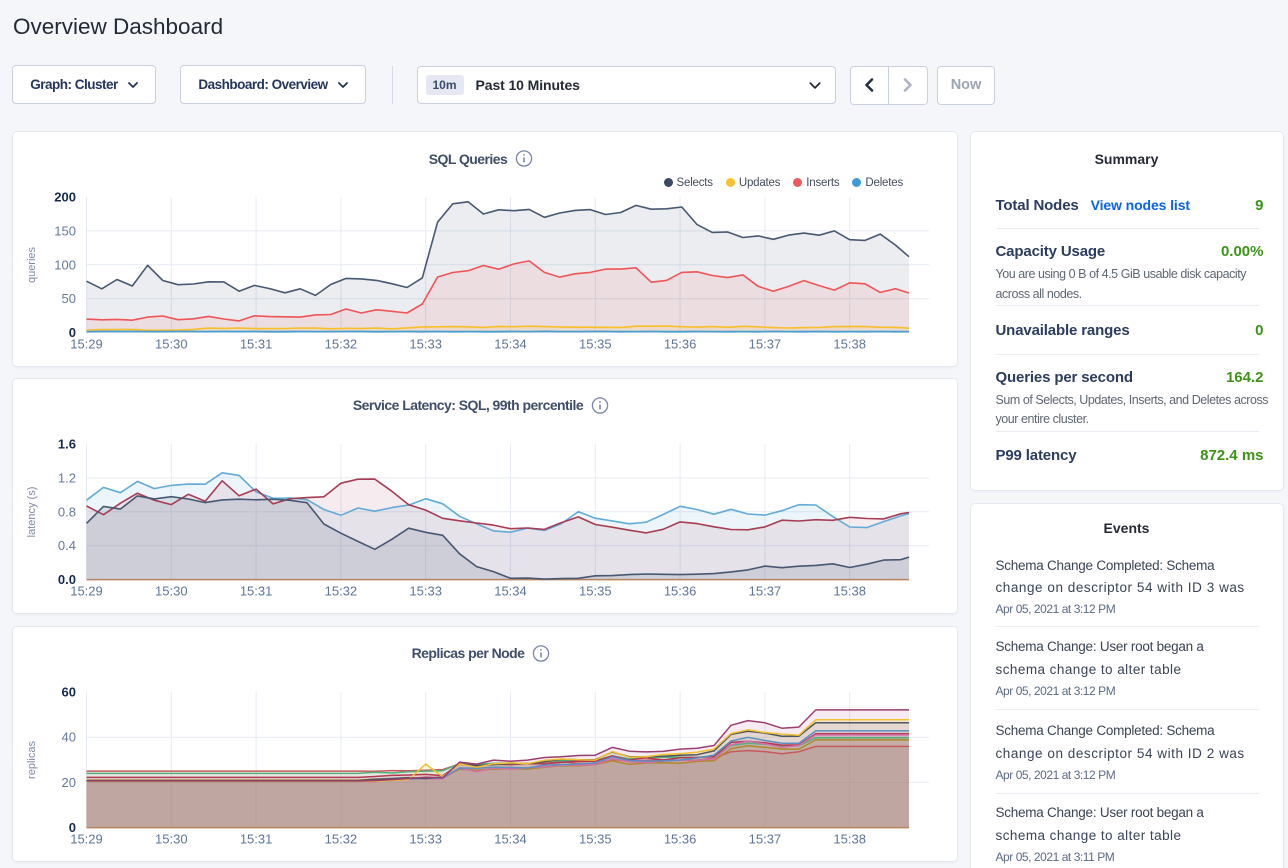 The height and width of the screenshot is (868, 1288). What do you see at coordinates (65, 230) in the screenshot?
I see `svg-text: 150` at bounding box center [65, 230].